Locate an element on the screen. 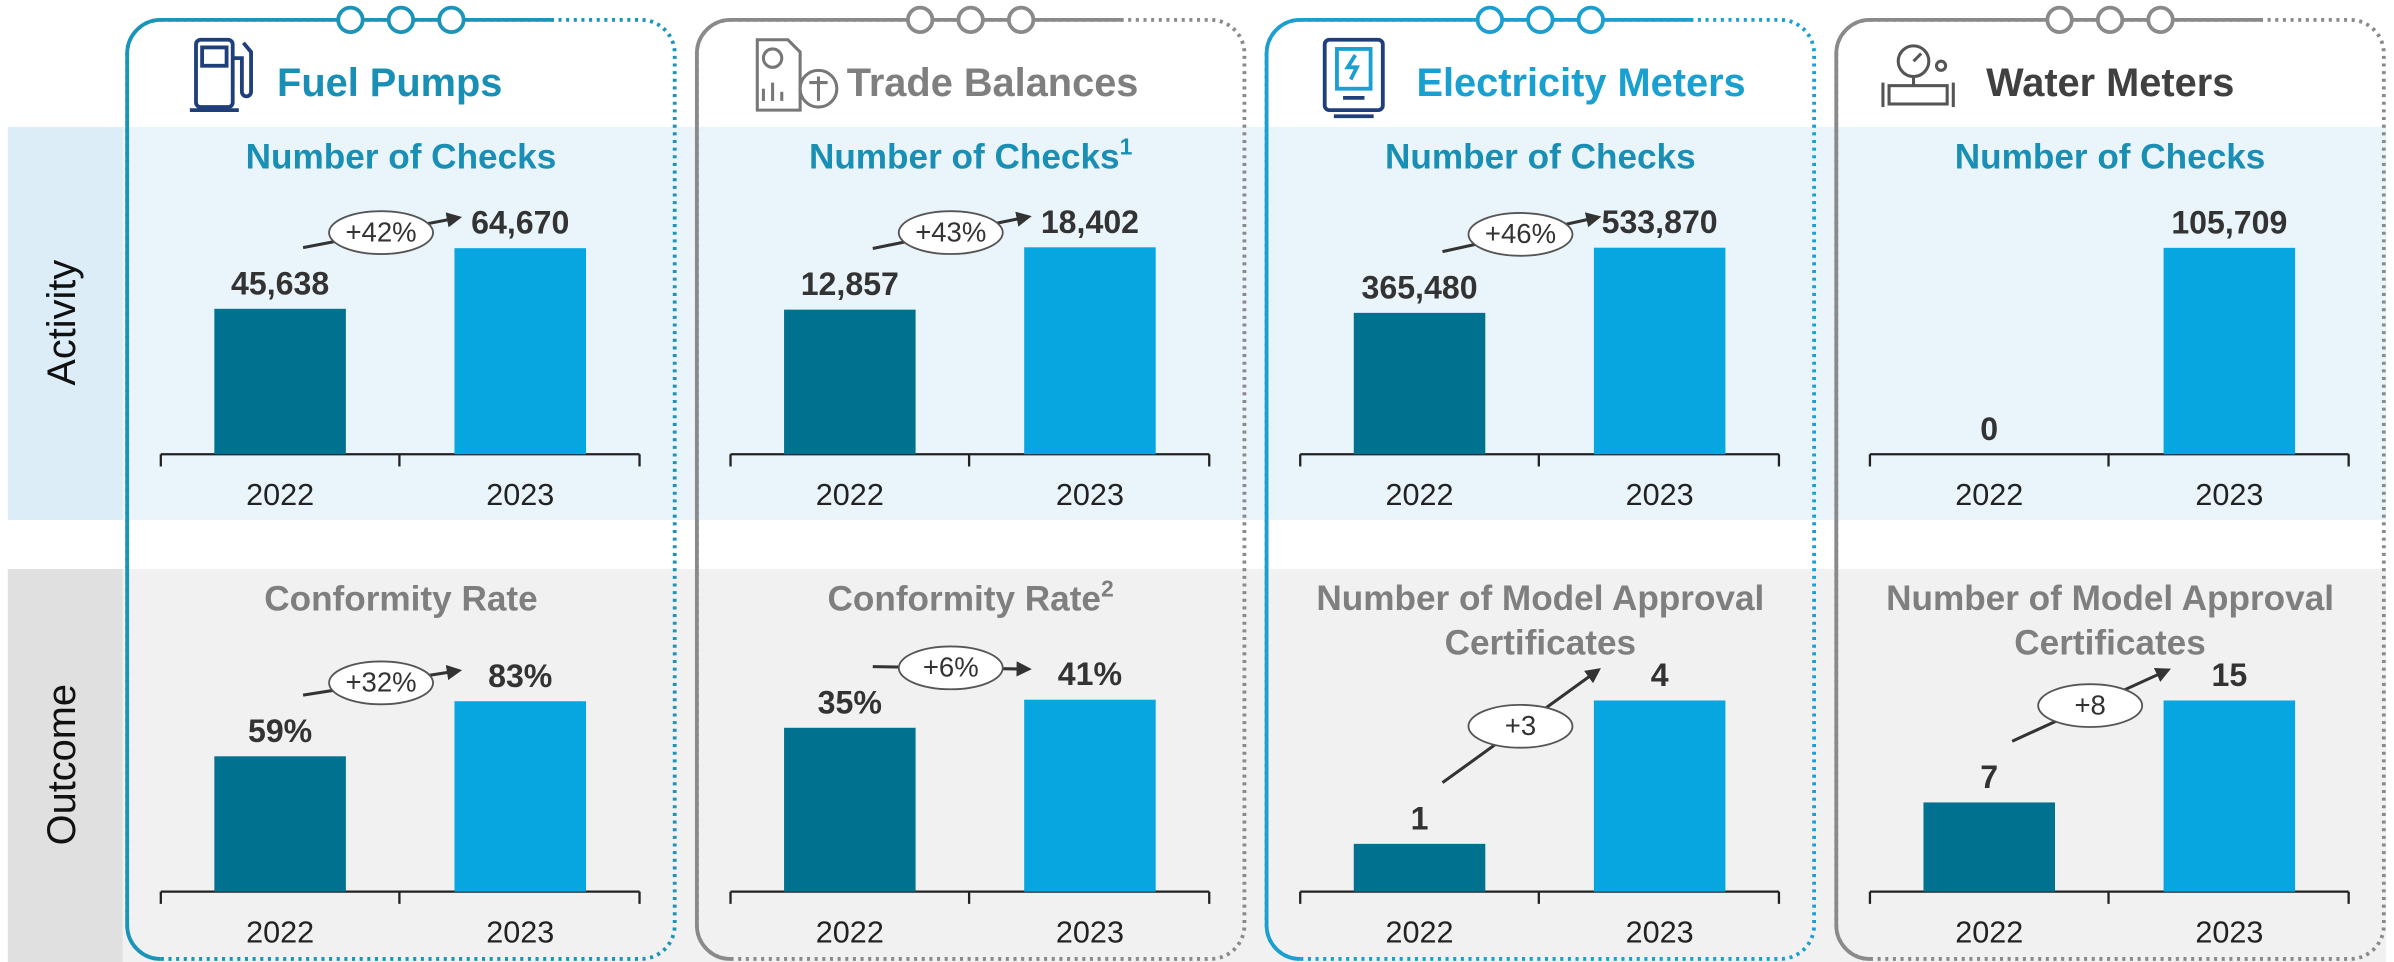 Image resolution: width=2394 pixels, height=962 pixels. change-label: +3 is located at coordinates (1520, 725).